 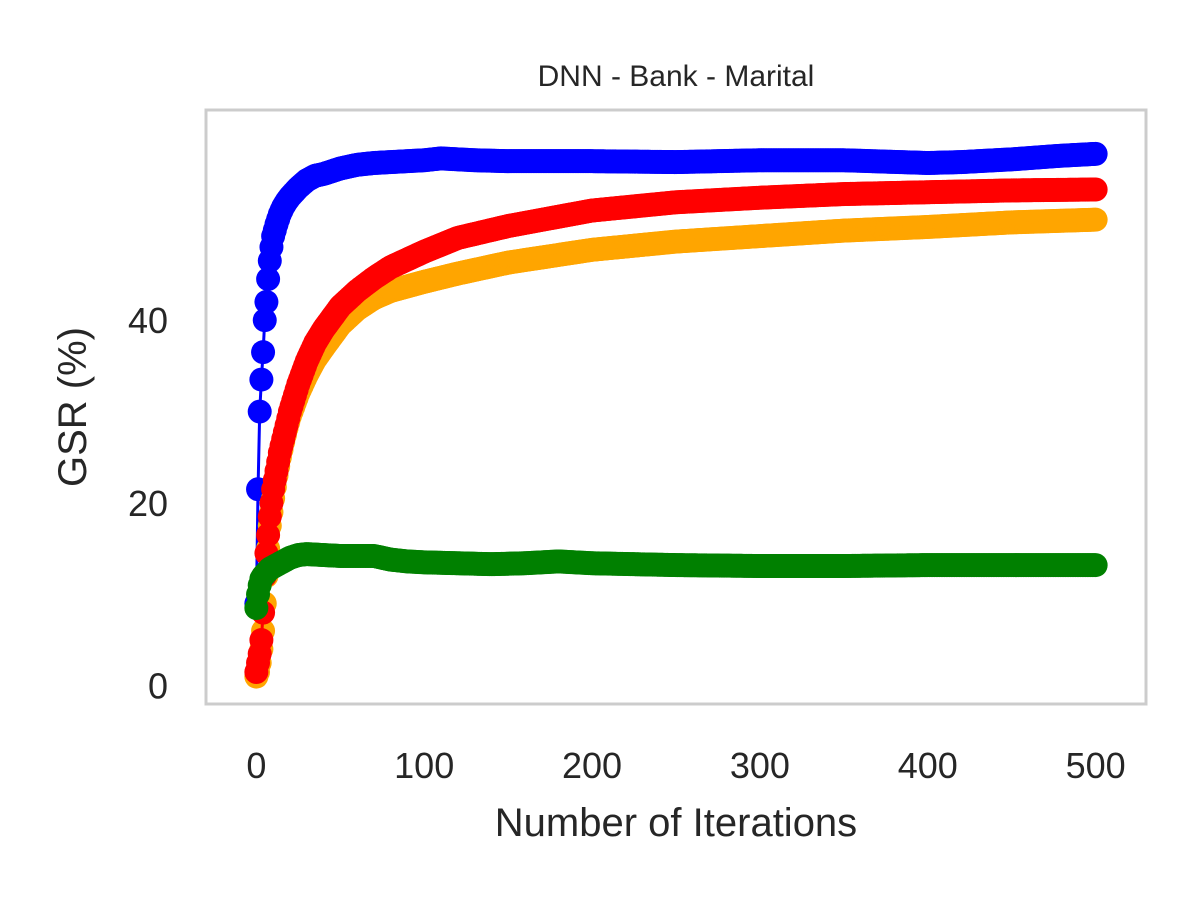 I want to click on x-tick-label: 200, so click(x=592, y=765).